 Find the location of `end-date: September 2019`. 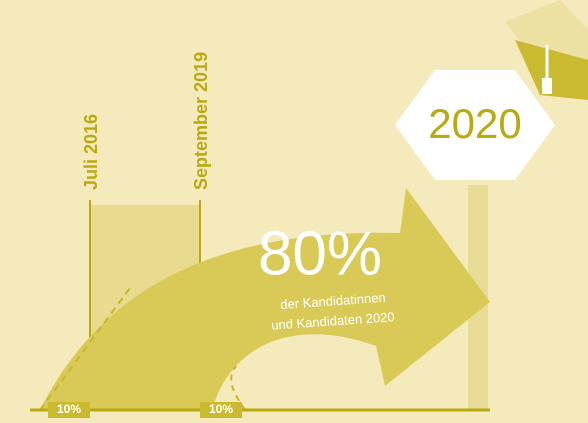

end-date: September 2019 is located at coordinates (201, 121).